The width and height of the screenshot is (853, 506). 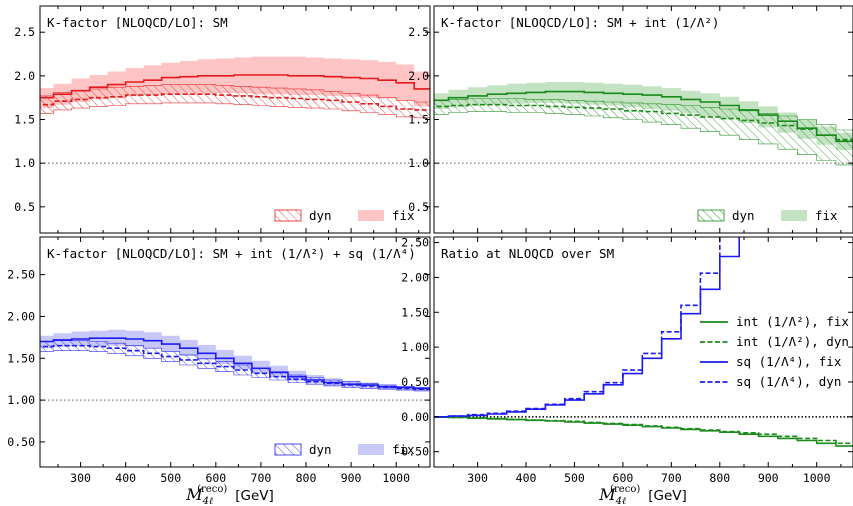 I want to click on legend-label: sq (1/Λ⁴), fix, so click(x=789, y=361).